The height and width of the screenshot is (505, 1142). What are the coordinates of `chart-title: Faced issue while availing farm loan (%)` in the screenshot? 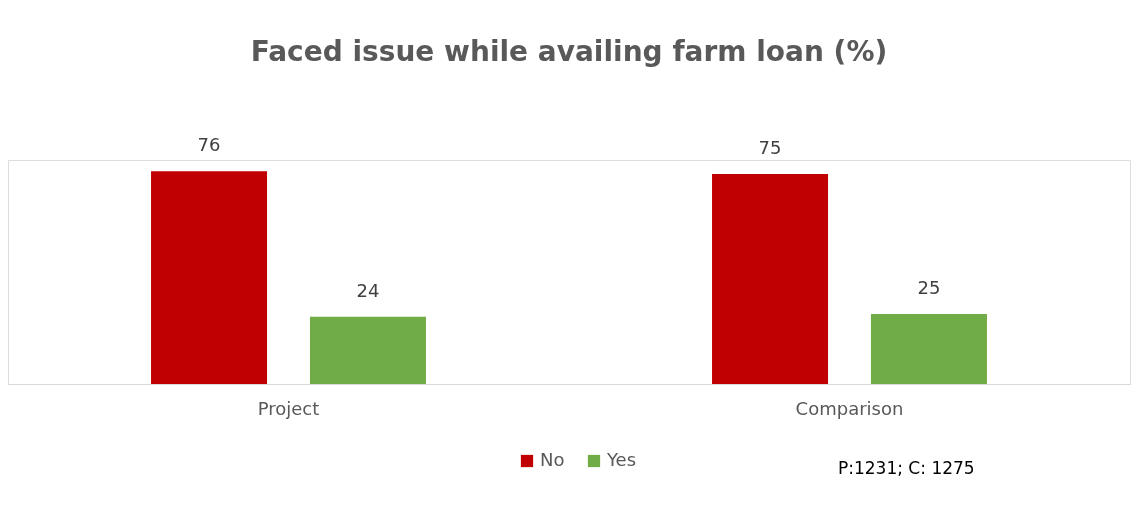 It's located at (569, 52).